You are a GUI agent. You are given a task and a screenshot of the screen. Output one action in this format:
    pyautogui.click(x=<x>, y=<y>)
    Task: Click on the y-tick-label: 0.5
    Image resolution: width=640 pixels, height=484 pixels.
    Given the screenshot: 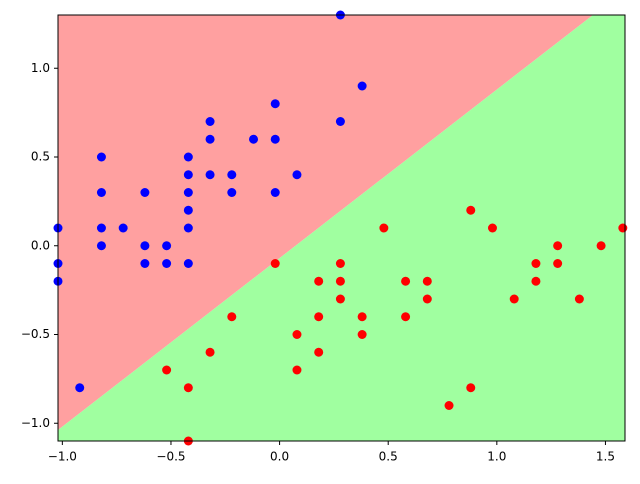 What is the action you would take?
    pyautogui.click(x=40, y=157)
    